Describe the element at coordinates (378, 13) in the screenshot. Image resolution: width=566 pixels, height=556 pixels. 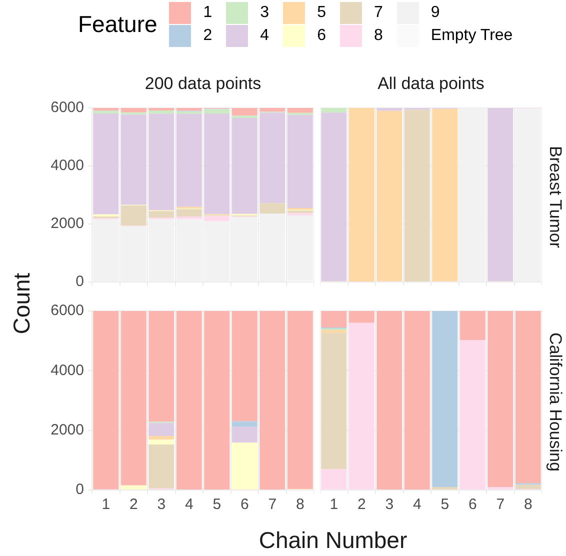
I see `legend-label: 7` at that location.